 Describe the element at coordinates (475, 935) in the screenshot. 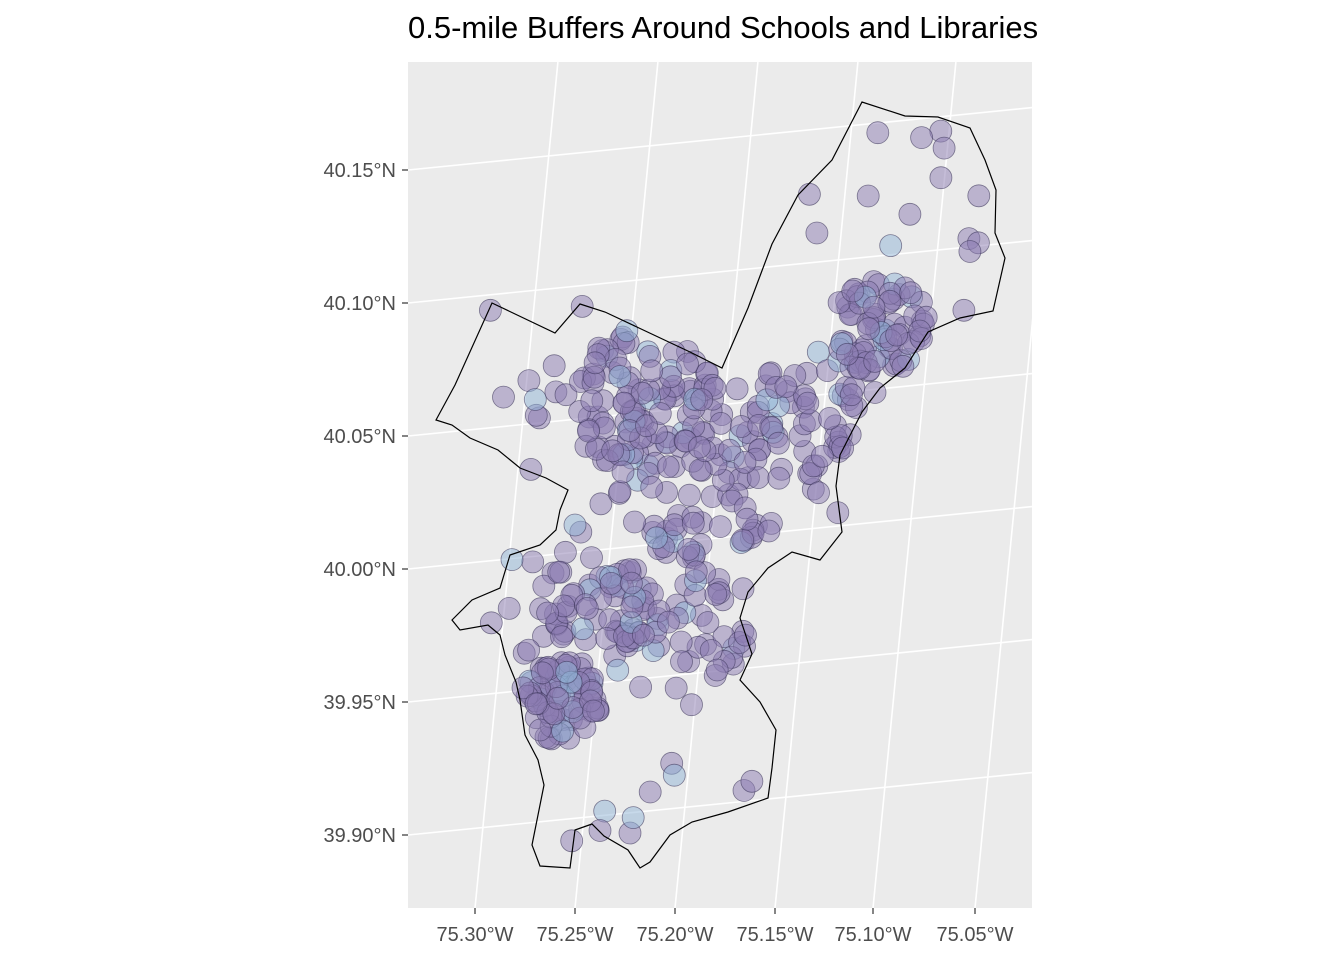

I see `x-tick-label: 75.30°W` at that location.